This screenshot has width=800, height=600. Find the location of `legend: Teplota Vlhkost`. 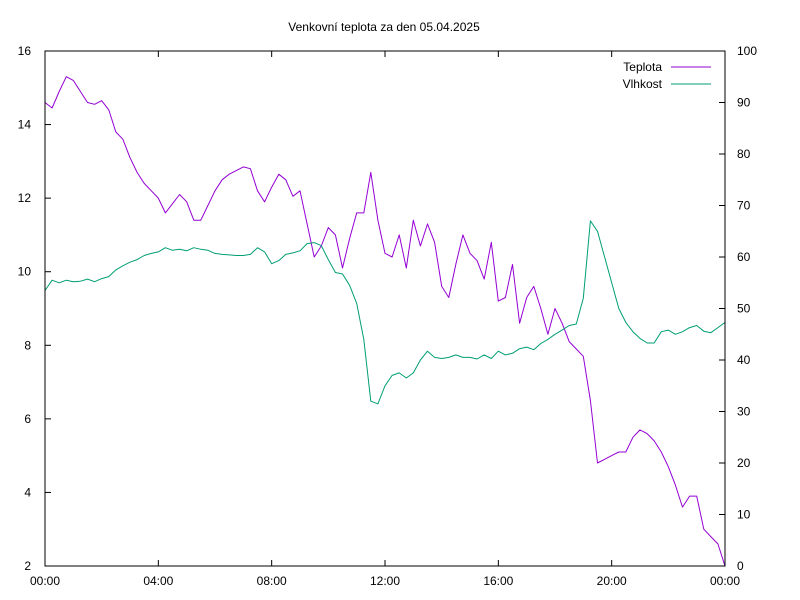

legend: Teplota Vlhkost is located at coordinates (667, 75).